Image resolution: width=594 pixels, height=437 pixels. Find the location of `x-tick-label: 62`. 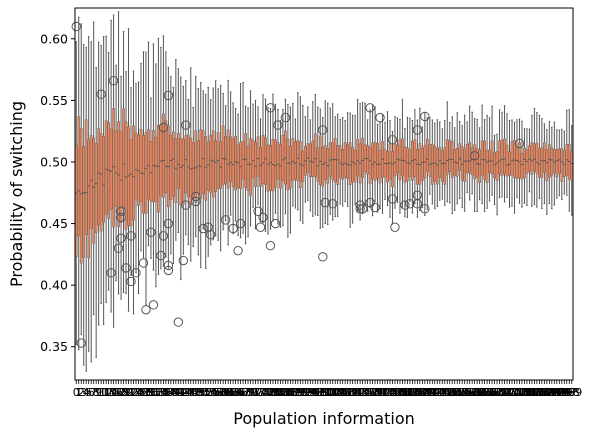

x-tick-label: 62 is located at coordinates (231, 392).